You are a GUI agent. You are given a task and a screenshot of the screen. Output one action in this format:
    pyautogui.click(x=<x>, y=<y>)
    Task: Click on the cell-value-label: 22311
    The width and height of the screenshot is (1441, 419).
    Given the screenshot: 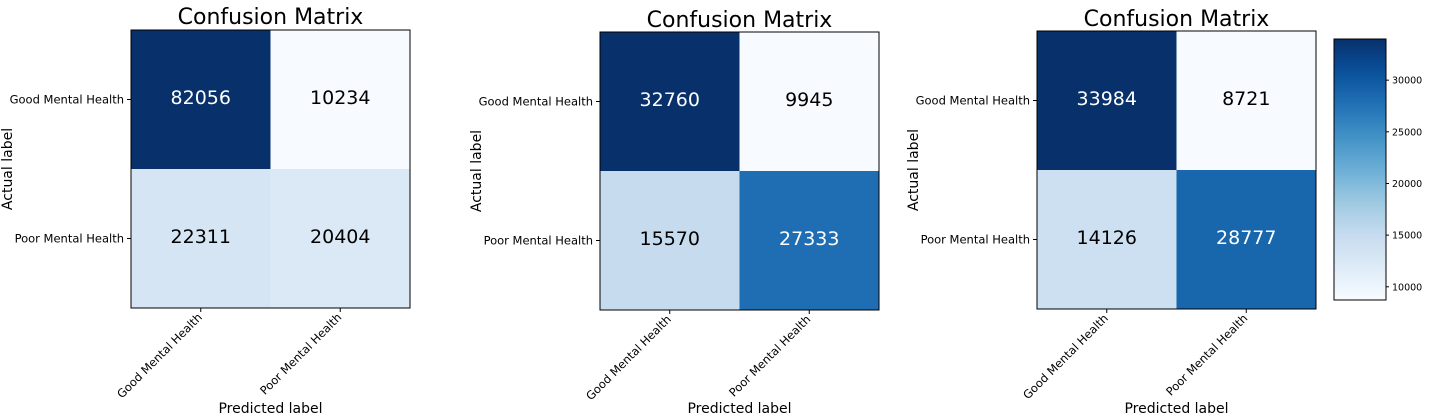 What is the action you would take?
    pyautogui.click(x=201, y=237)
    